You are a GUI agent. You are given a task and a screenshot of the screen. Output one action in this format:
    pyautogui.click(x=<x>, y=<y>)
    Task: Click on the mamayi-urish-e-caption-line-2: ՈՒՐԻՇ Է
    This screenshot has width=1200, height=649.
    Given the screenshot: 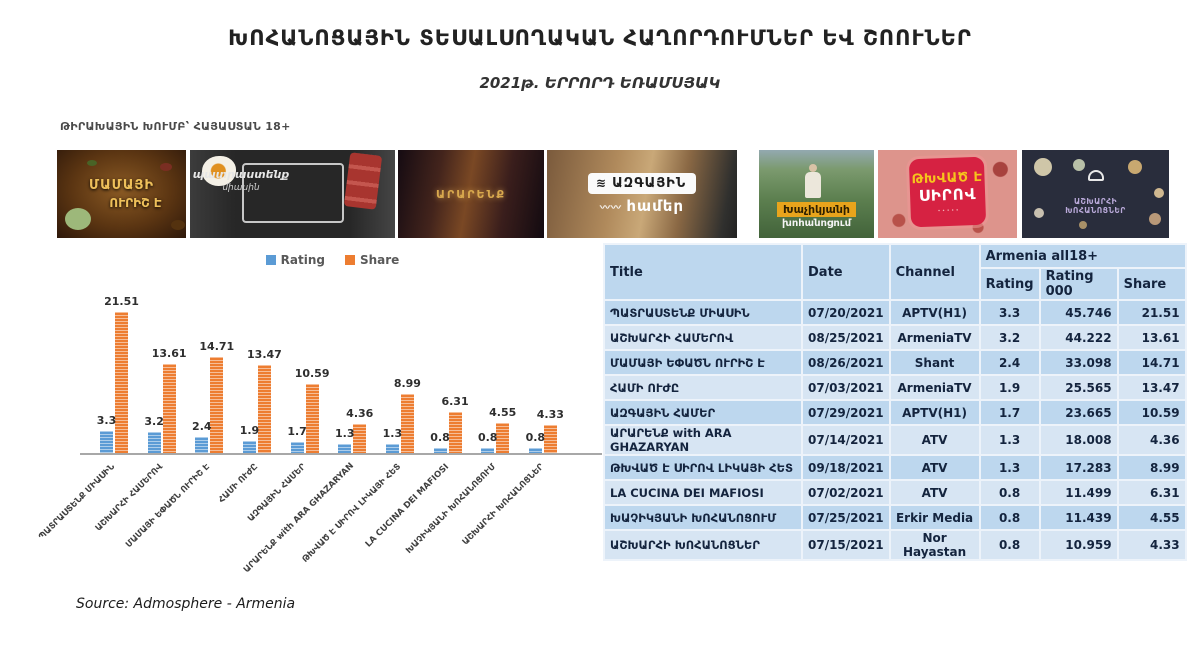 What is the action you would take?
    pyautogui.click(x=135, y=203)
    